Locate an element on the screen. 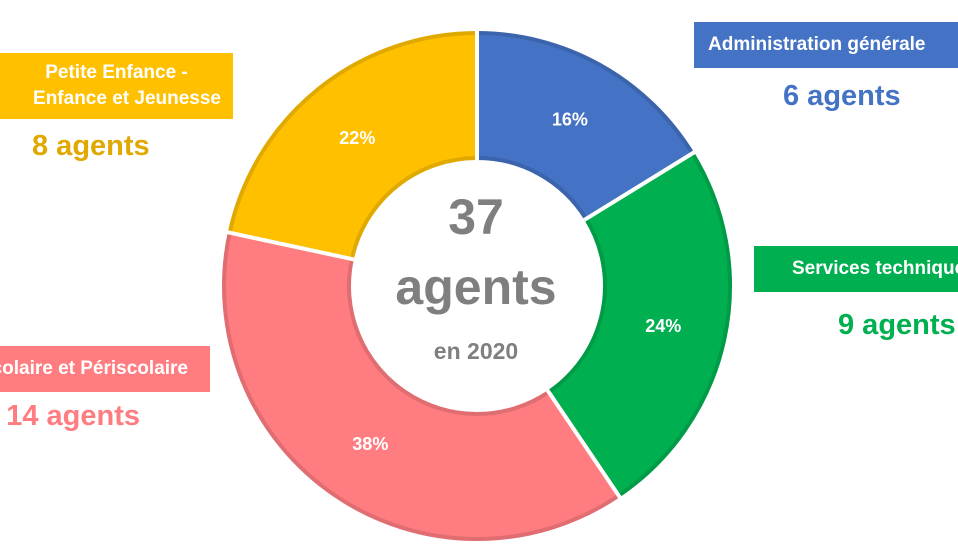  donut-slice-services-techniques is located at coordinates (639, 324).